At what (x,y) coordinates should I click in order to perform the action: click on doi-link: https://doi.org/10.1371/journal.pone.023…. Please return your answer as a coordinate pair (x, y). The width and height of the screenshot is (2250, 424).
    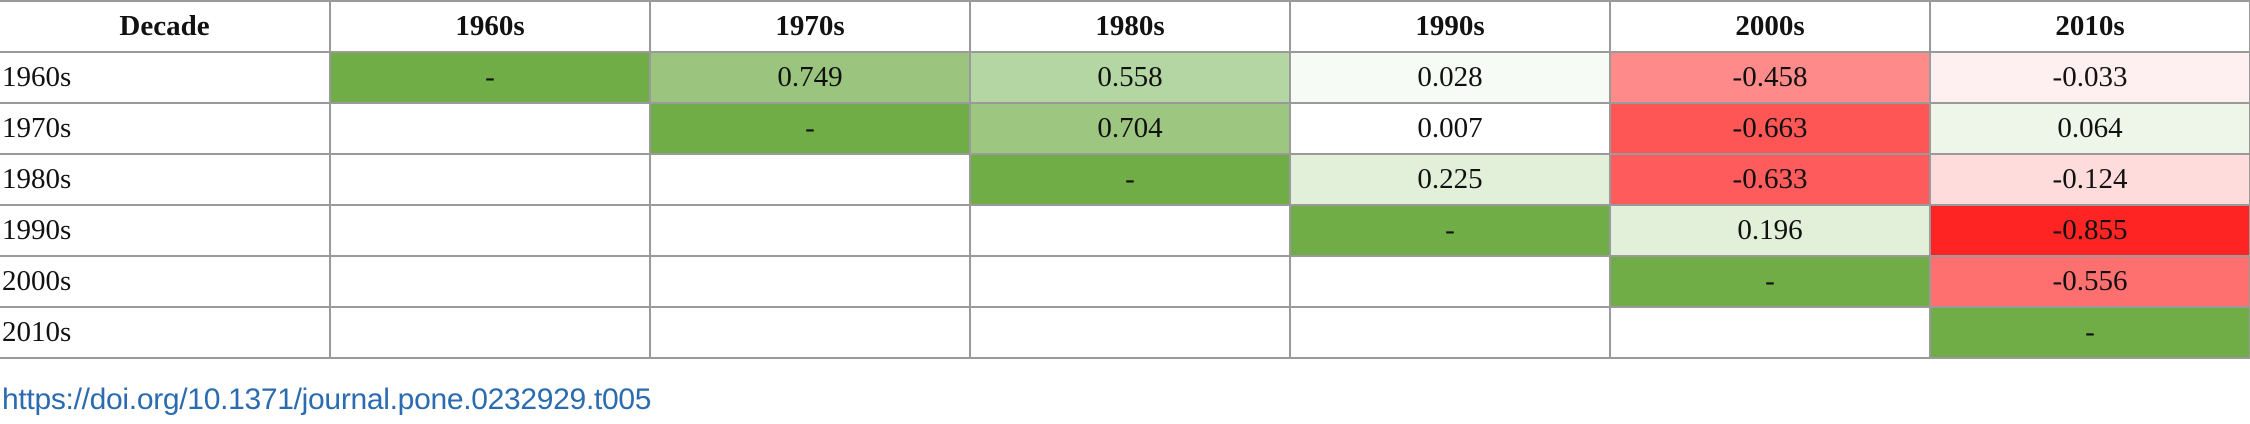
    Looking at the image, I should click on (327, 399).